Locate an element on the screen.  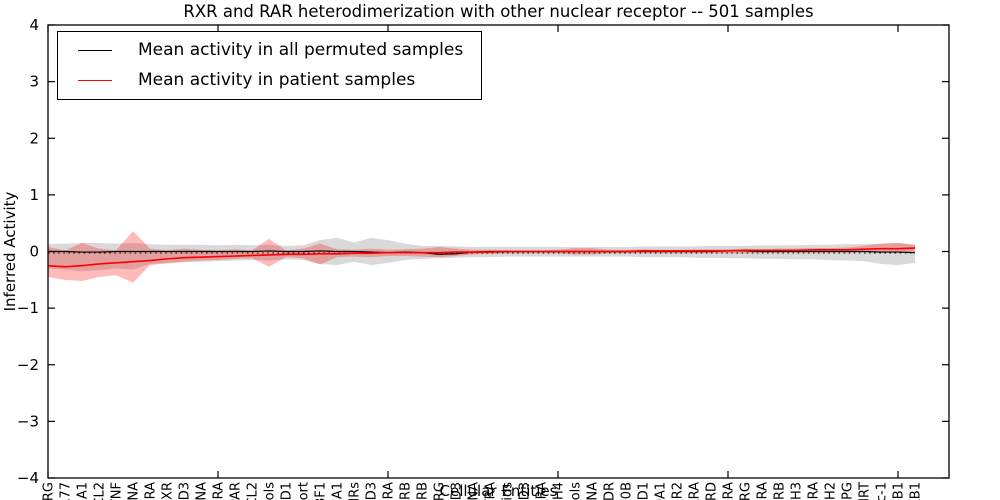
y-tick-label: 0 is located at coordinates (34, 252).